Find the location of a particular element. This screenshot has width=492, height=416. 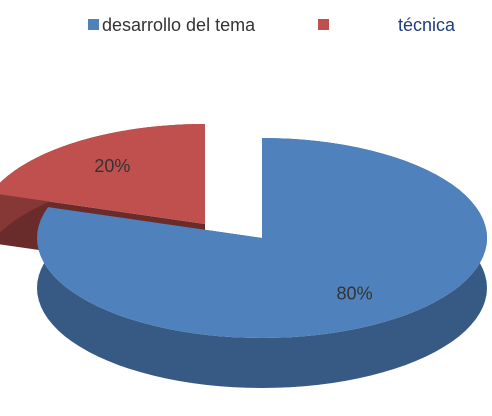

data-label: 20% is located at coordinates (112, 166).